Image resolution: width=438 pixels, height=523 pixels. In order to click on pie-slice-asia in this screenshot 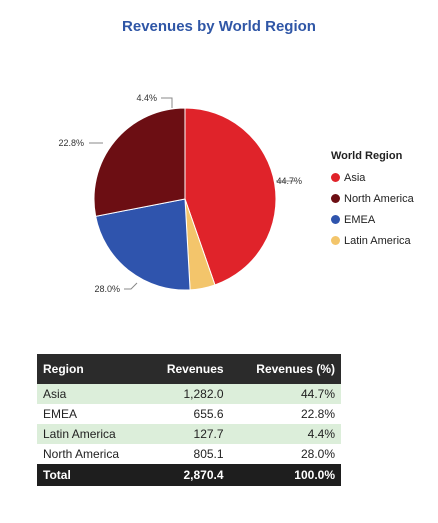, I will do `click(230, 196)`.